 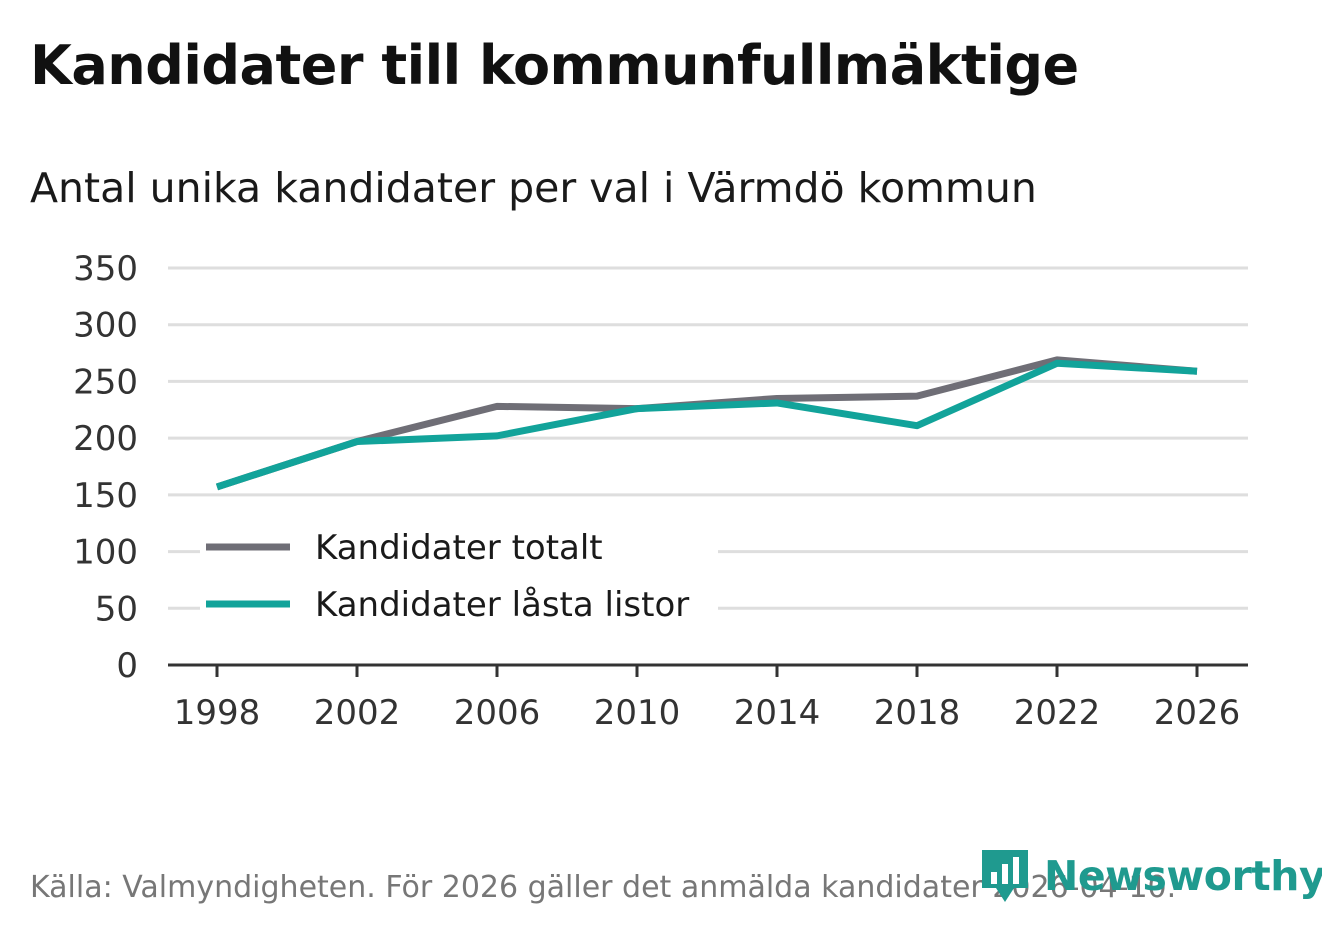 I want to click on data-series, so click(x=706, y=423).